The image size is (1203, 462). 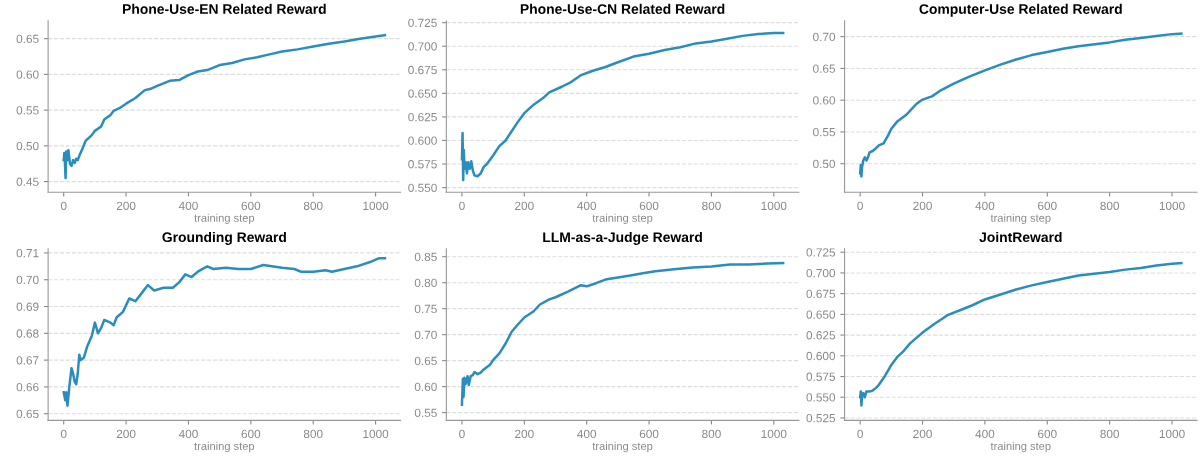 I want to click on y-tick-label: 0.66, so click(x=27, y=387).